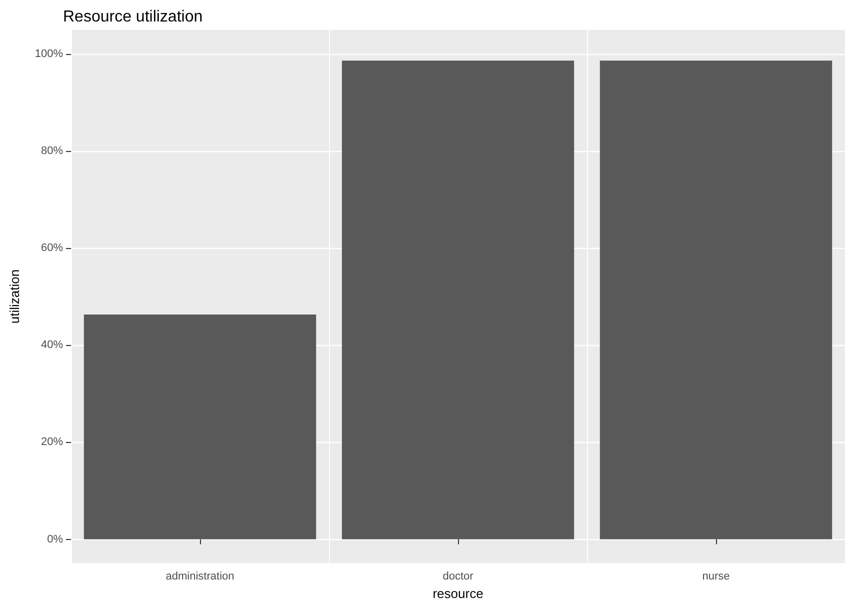 This screenshot has height=605, width=846. What do you see at coordinates (133, 17) in the screenshot?
I see `chart-title: Resource utilization` at bounding box center [133, 17].